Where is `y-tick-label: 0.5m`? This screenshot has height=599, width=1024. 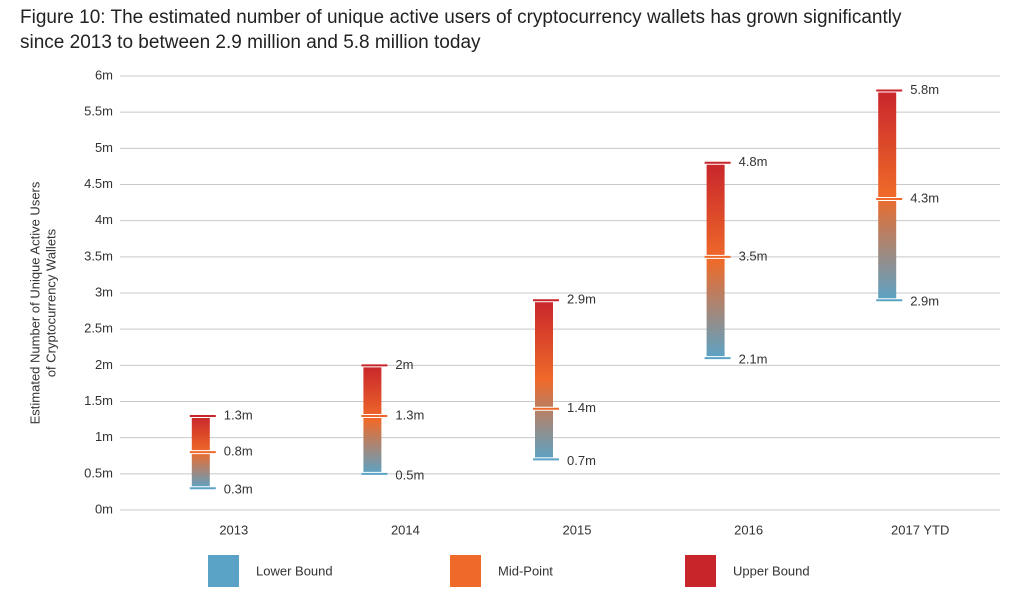 y-tick-label: 0.5m is located at coordinates (98, 472).